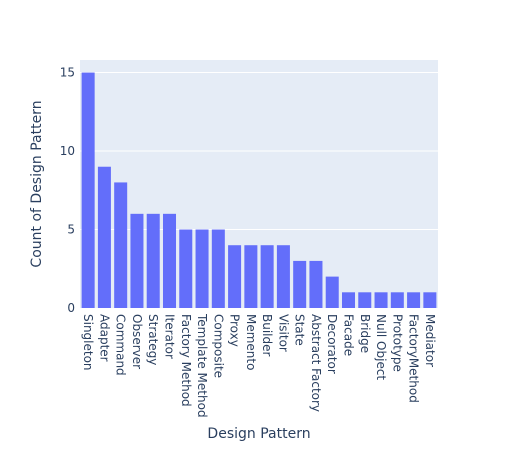  I want to click on y-tick-label: 5, so click(71, 230).